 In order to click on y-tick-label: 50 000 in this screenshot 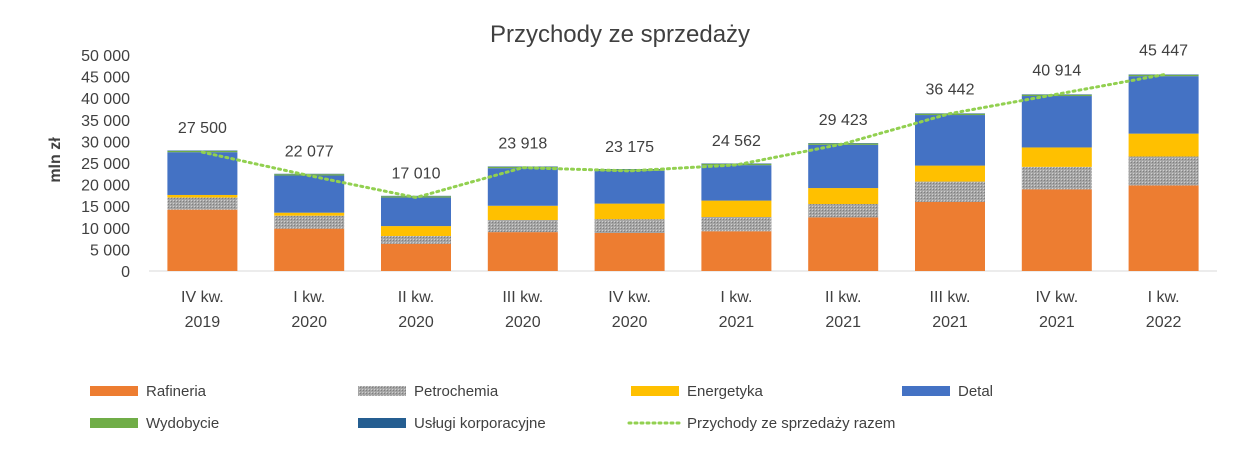, I will do `click(105, 56)`.